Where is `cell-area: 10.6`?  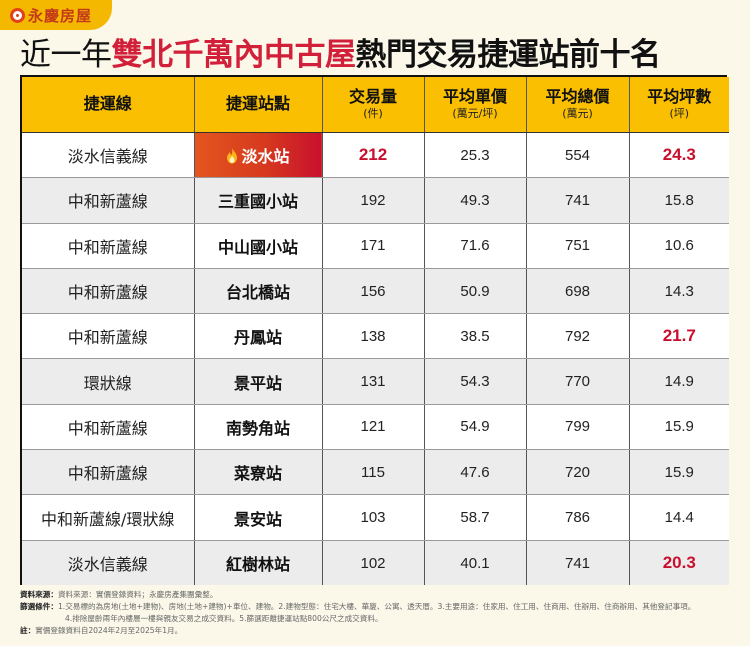
cell-area: 10.6 is located at coordinates (679, 246).